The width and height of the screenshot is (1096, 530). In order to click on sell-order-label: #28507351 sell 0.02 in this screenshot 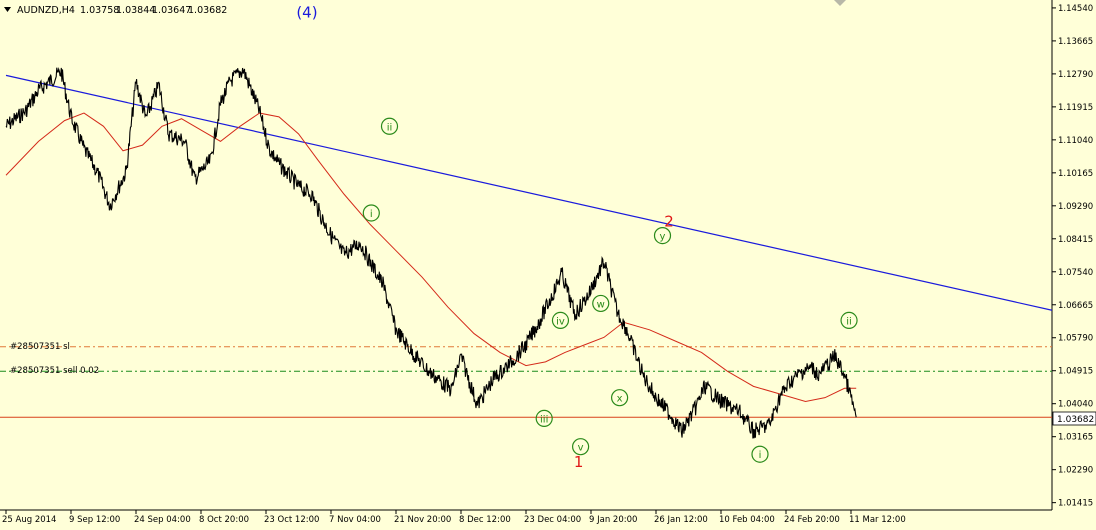, I will do `click(54, 371)`.